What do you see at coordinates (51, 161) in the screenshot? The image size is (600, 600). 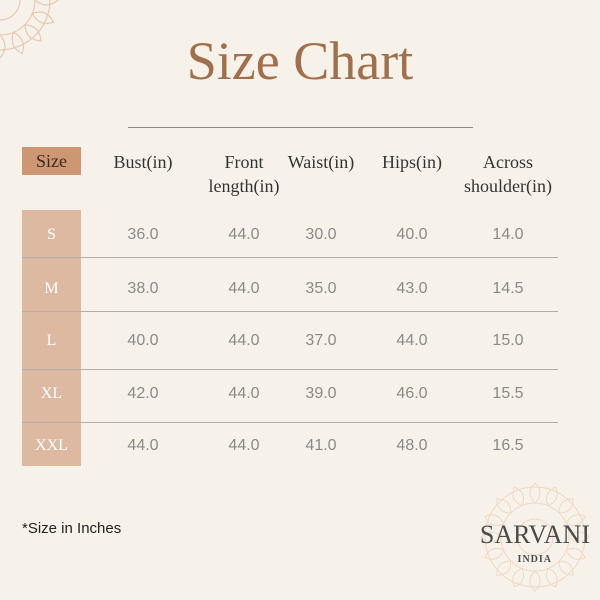 I see `header-size: Size` at bounding box center [51, 161].